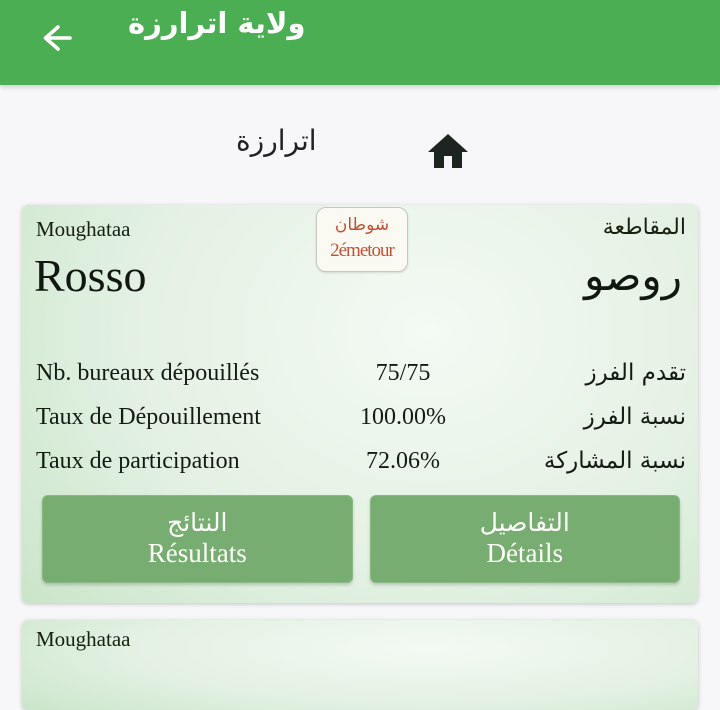 The height and width of the screenshot is (710, 720). What do you see at coordinates (403, 461) in the screenshot?
I see `stat-value: 72.06%` at bounding box center [403, 461].